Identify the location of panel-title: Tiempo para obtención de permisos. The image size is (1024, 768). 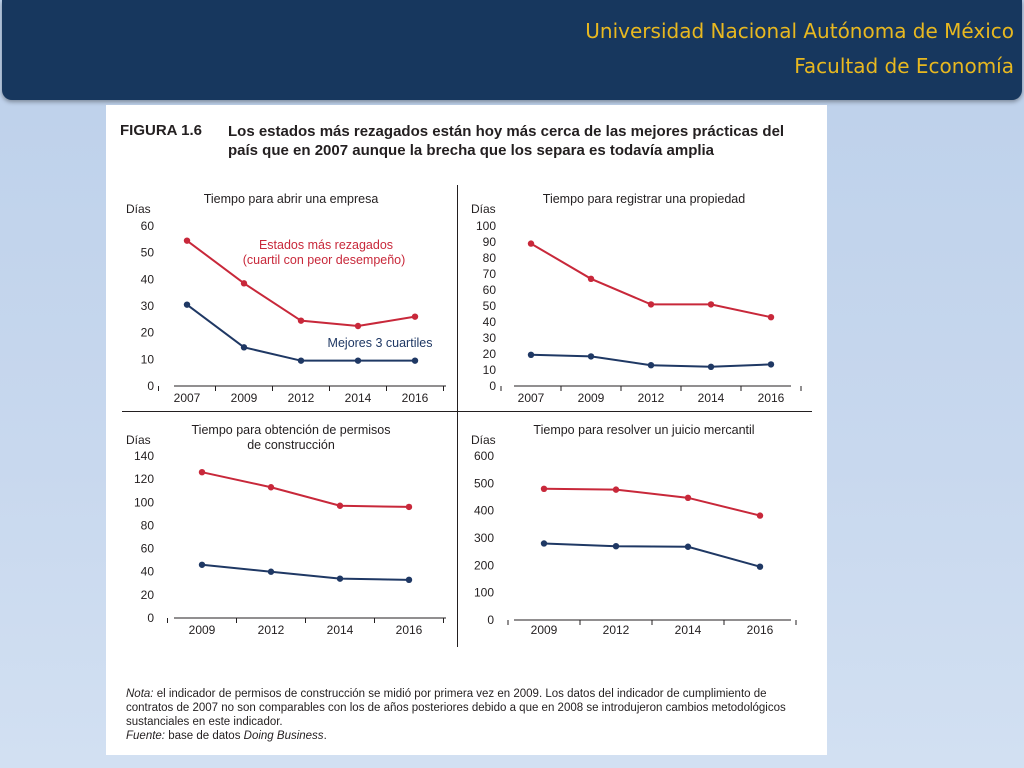
(291, 430).